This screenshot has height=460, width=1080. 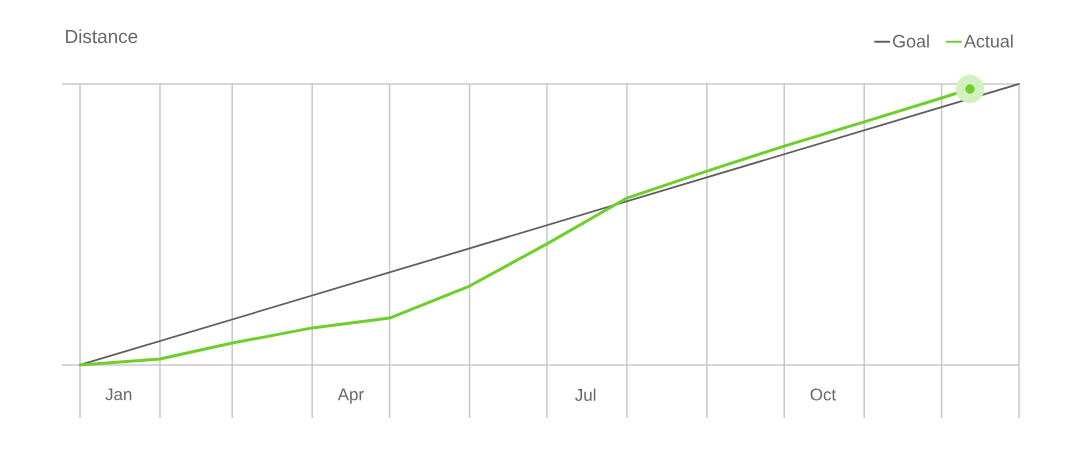 I want to click on legend-label: Goal, so click(x=911, y=41).